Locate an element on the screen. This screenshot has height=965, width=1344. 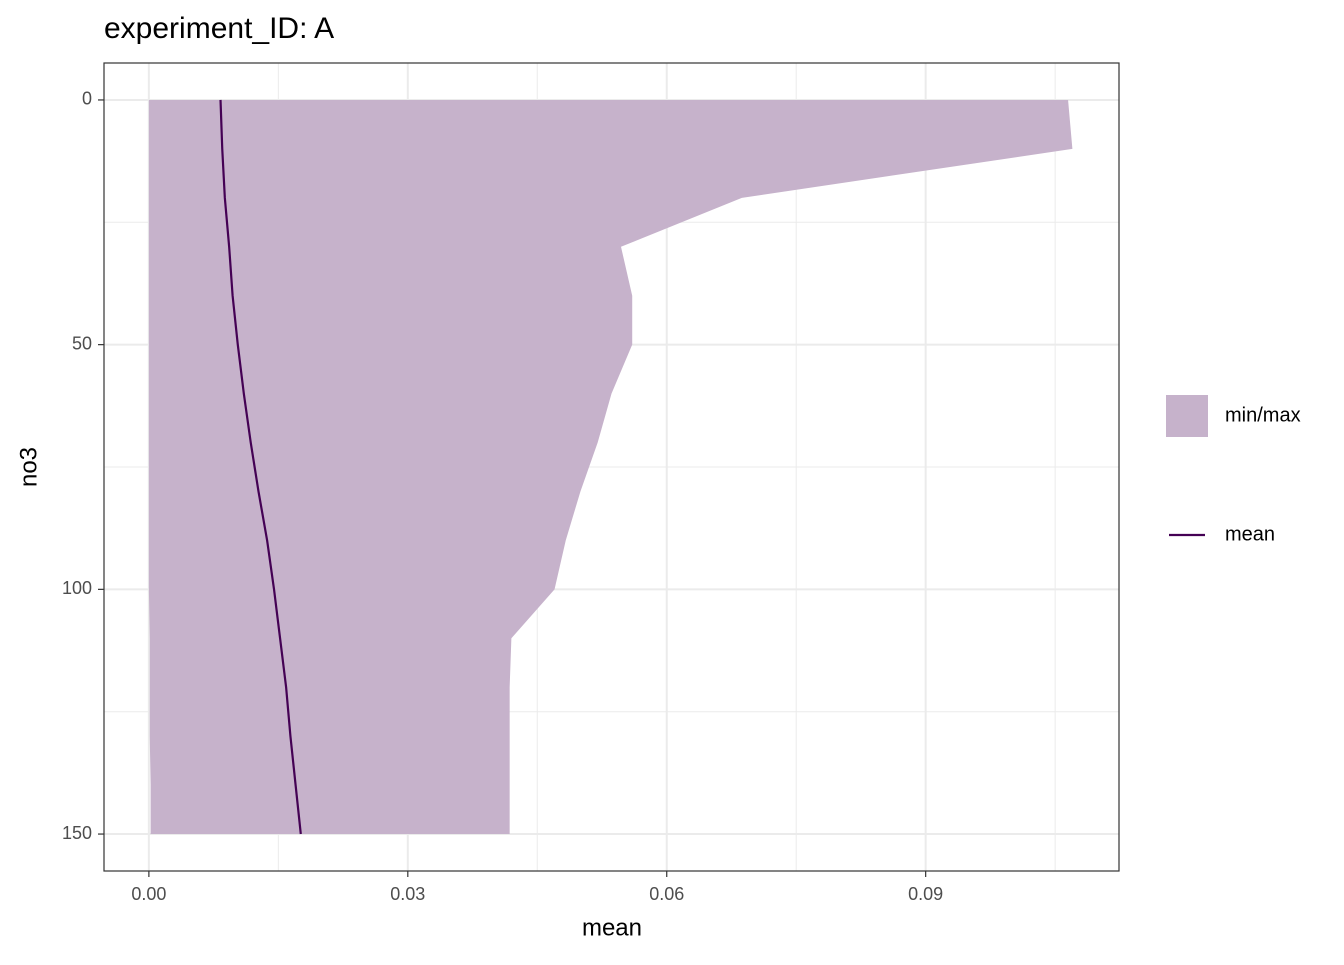
x-tick-label: 0.06 is located at coordinates (666, 894).